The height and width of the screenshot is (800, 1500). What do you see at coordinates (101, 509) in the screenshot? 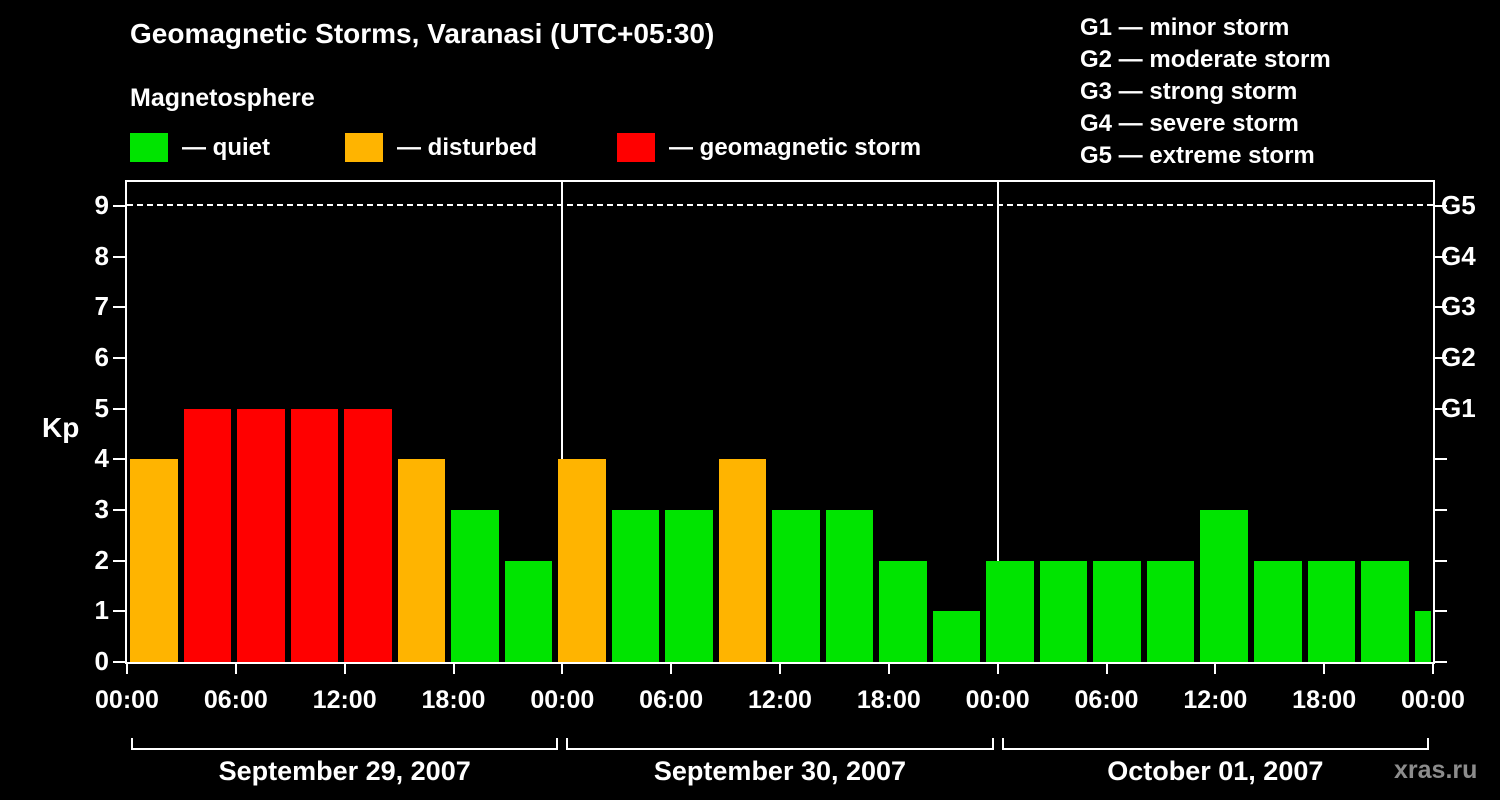
I see `y-tick-label: 3` at bounding box center [101, 509].